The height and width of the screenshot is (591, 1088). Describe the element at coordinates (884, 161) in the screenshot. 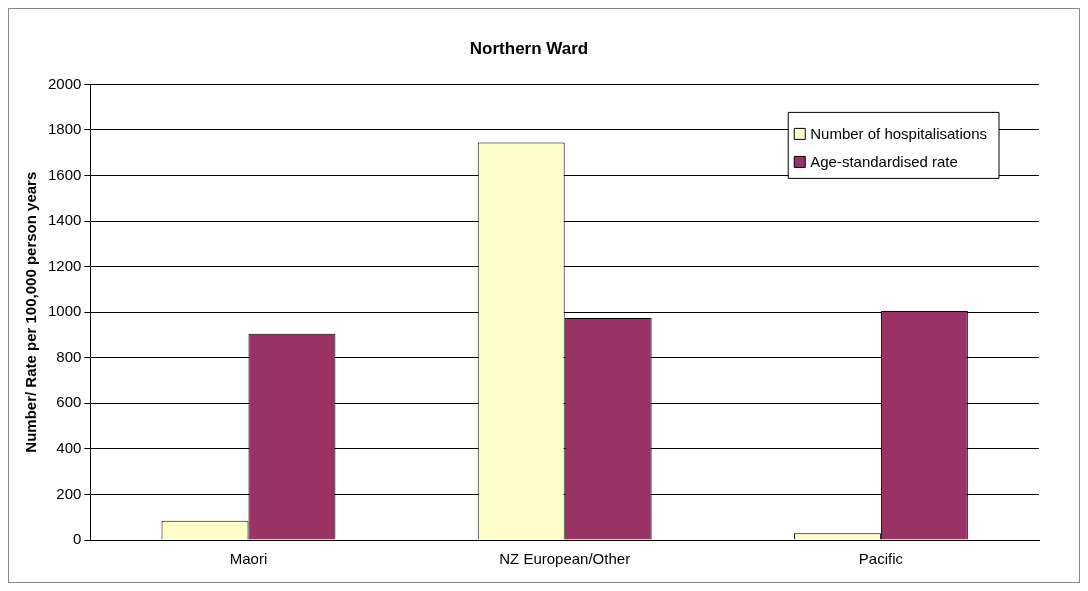

I see `legend-label: Age-standardised rate` at that location.